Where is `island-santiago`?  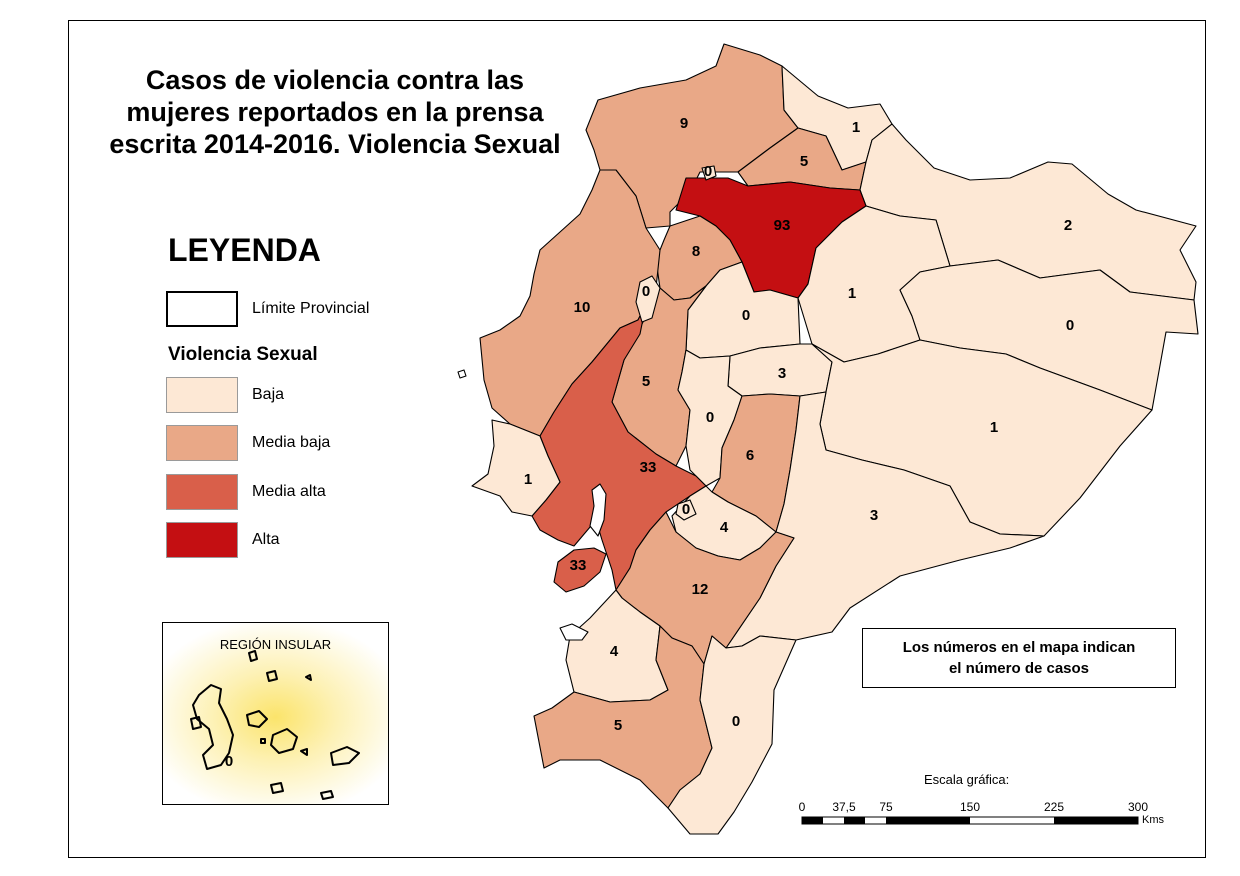 island-santiago is located at coordinates (257, 719).